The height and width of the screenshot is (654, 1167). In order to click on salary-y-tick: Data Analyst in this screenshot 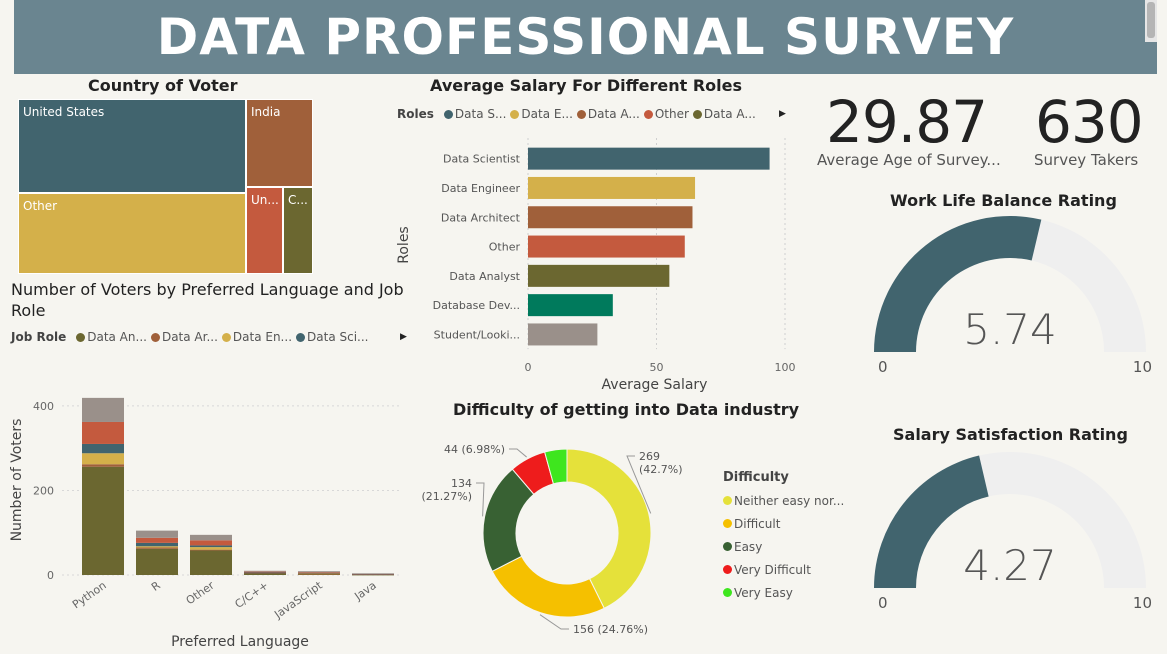, I will do `click(484, 276)`.